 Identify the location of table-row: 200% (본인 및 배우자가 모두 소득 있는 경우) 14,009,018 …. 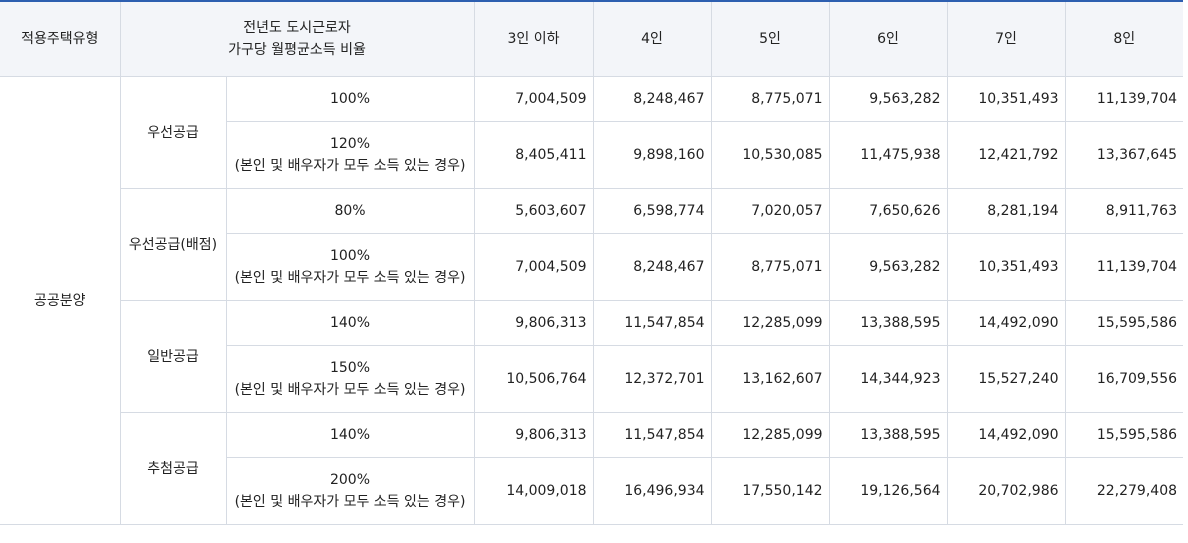
(592, 491).